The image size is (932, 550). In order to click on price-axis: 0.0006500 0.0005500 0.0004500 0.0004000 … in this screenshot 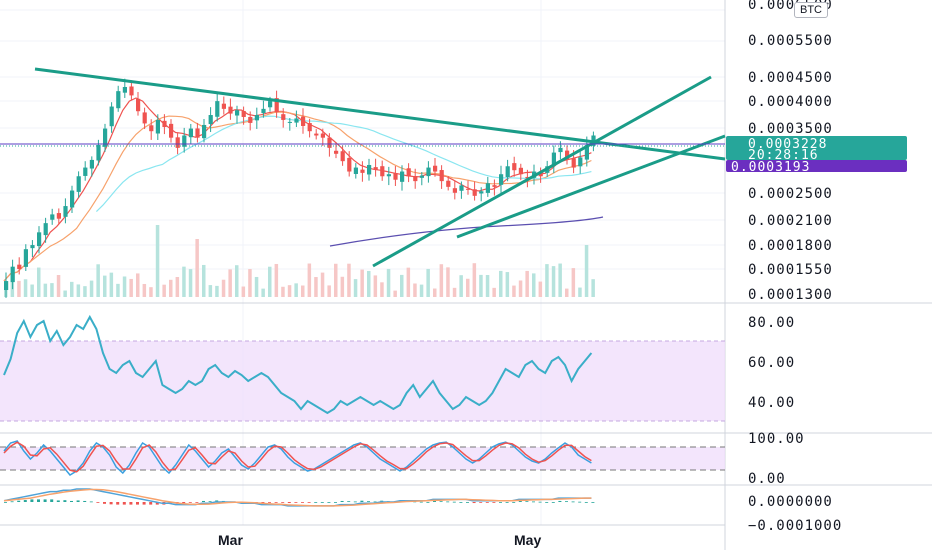, I will do `click(790, 151)`.